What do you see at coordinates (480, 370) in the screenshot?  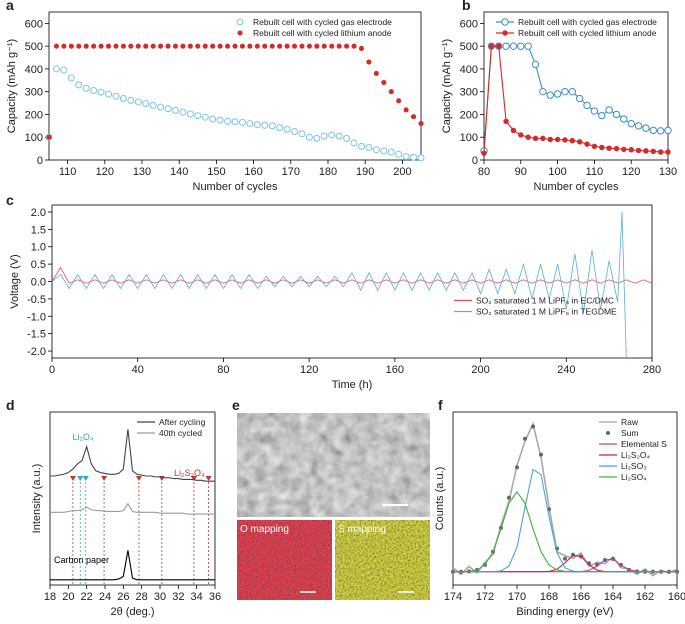 I see `x-tick-label: 200` at bounding box center [480, 370].